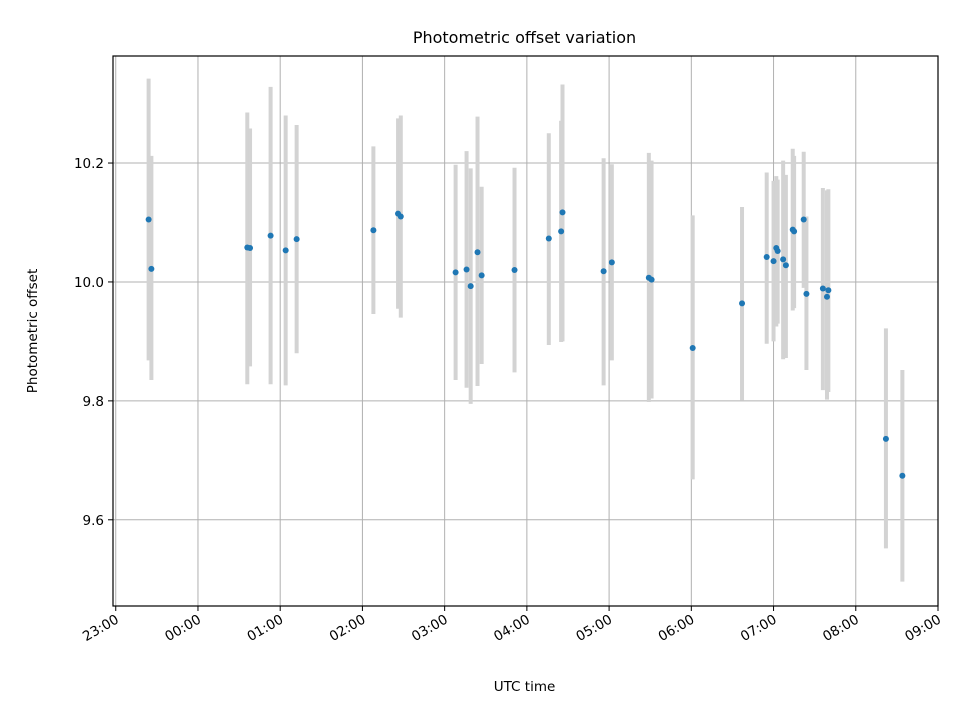 Image resolution: width=960 pixels, height=725 pixels. I want to click on y-tick-label: 9.8, so click(93, 402).